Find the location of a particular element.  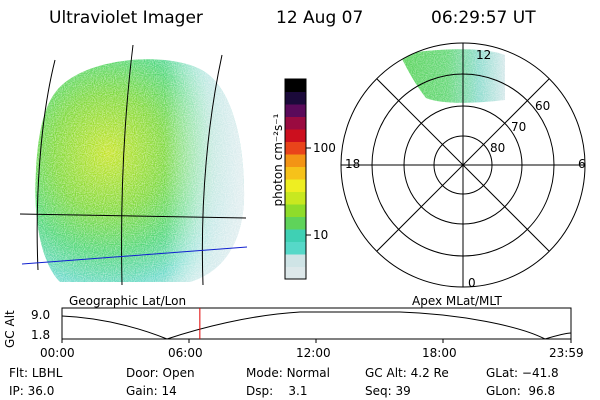

info-glon: GLon: 96.8 is located at coordinates (521, 391).